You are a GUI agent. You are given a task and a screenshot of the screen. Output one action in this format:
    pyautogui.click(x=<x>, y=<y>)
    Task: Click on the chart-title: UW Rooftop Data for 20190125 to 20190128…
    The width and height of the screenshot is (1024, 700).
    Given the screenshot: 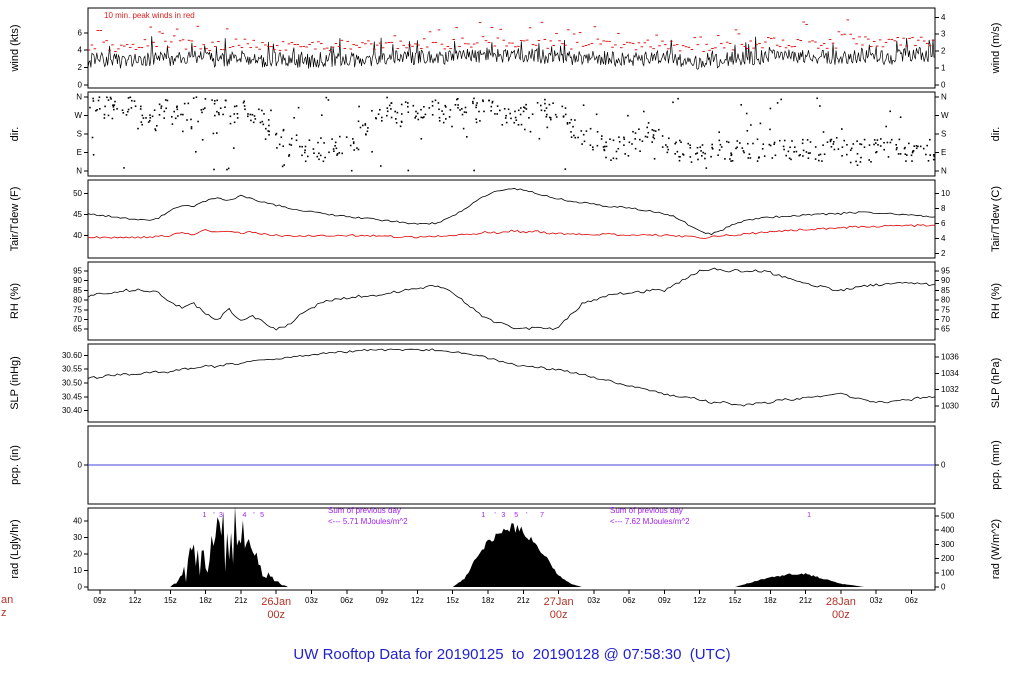 What is the action you would take?
    pyautogui.click(x=512, y=654)
    